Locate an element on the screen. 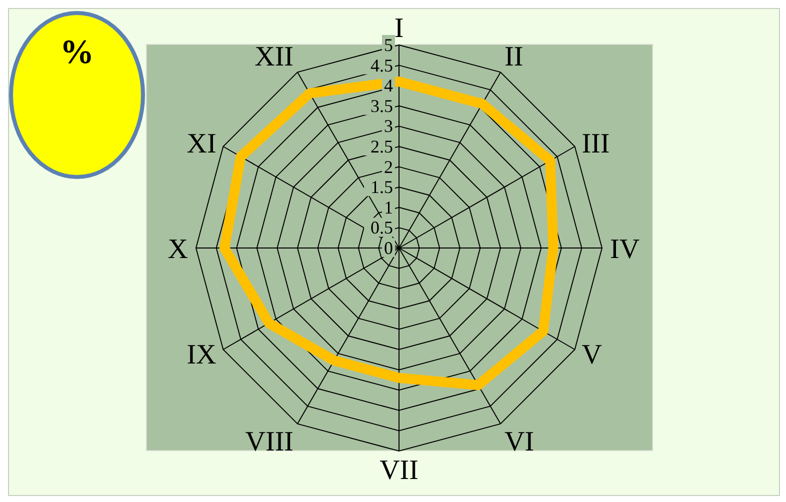 The image size is (786, 502). spoke-label: III is located at coordinates (596, 144).